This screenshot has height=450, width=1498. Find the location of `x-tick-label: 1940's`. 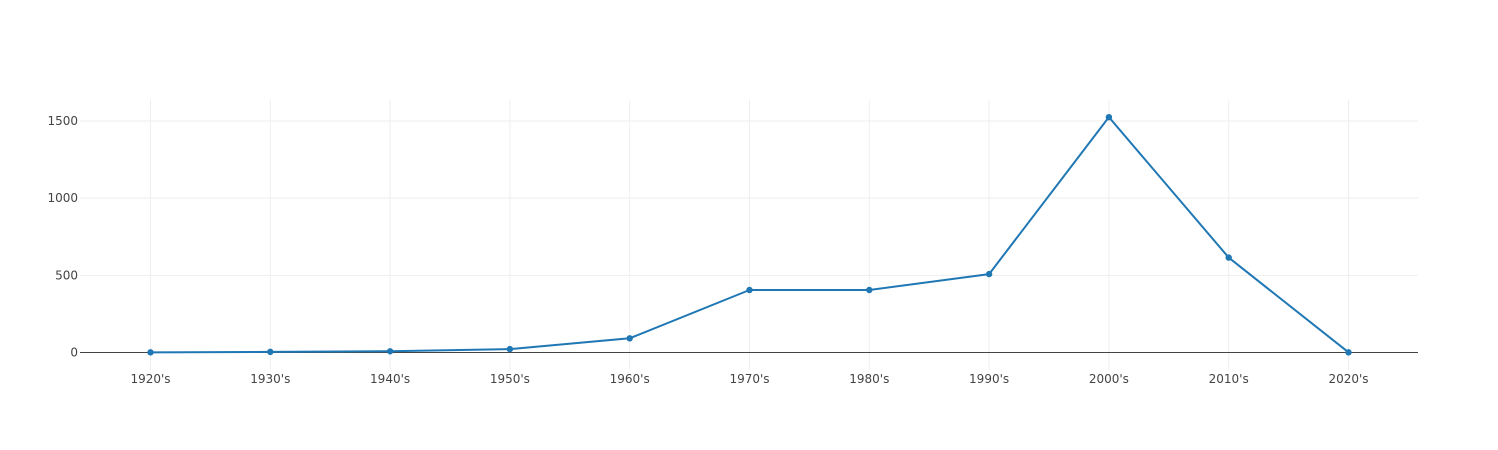

x-tick-label: 1940's is located at coordinates (390, 379).